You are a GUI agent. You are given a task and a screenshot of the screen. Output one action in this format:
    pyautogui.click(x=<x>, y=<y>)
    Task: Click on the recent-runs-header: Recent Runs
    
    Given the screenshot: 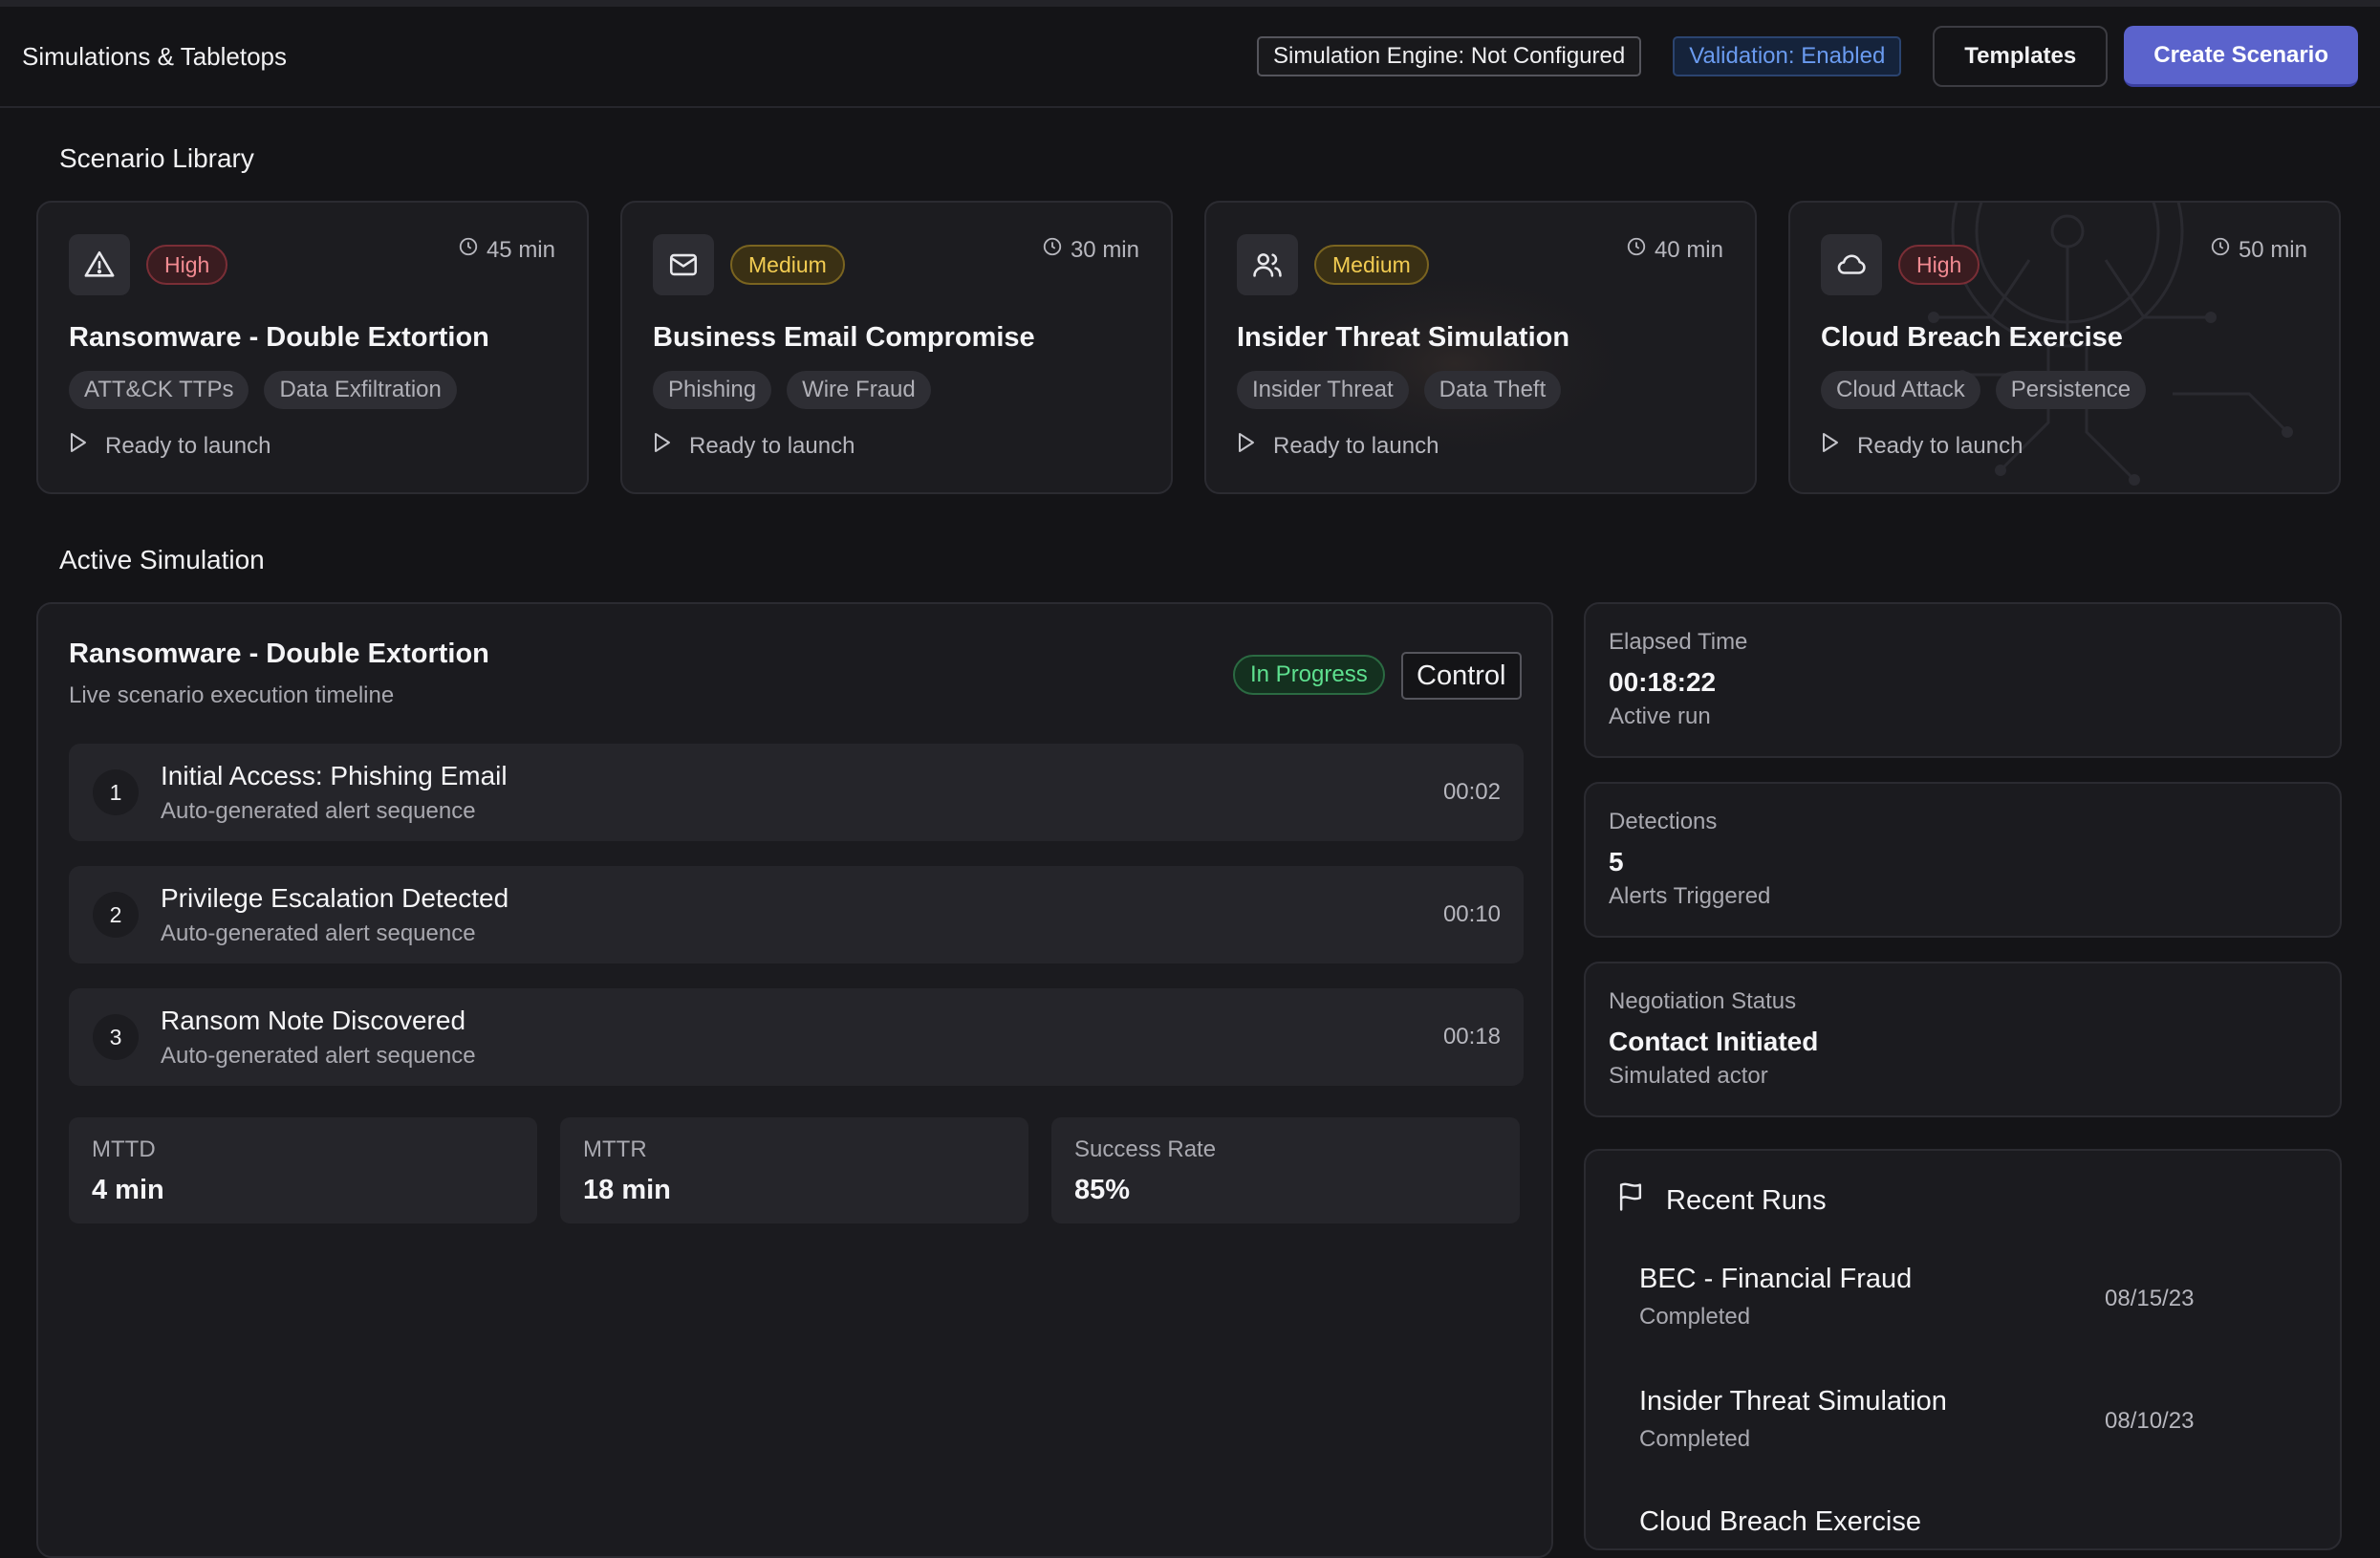 What is the action you would take?
    pyautogui.click(x=1722, y=1200)
    